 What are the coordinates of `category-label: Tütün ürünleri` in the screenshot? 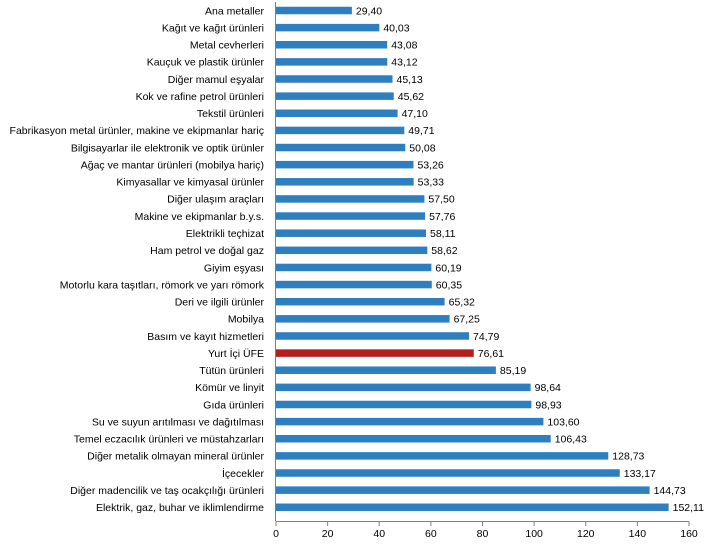 It's located at (231, 371).